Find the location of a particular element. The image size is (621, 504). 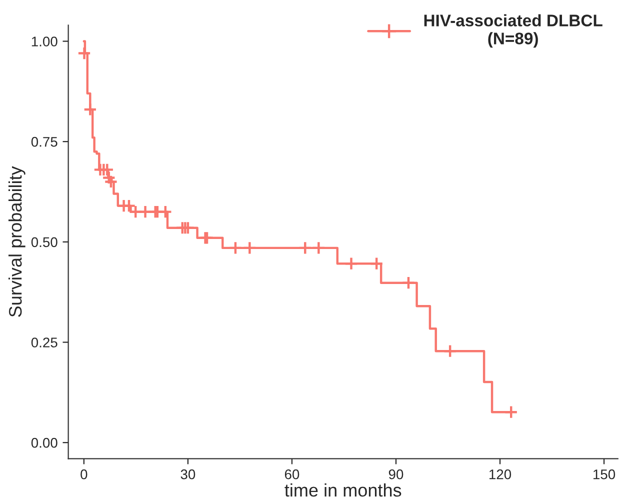

y-axis-title: Survival probability is located at coordinates (17, 241).